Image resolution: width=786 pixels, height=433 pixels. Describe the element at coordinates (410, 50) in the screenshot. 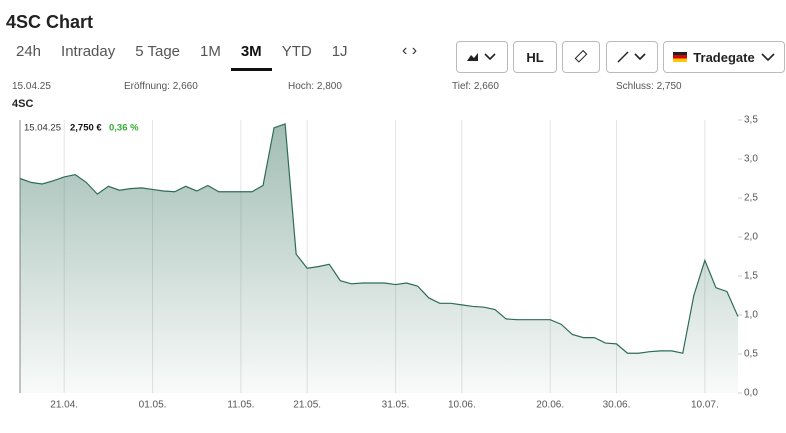

I see `arrows: ‹ ›` at that location.